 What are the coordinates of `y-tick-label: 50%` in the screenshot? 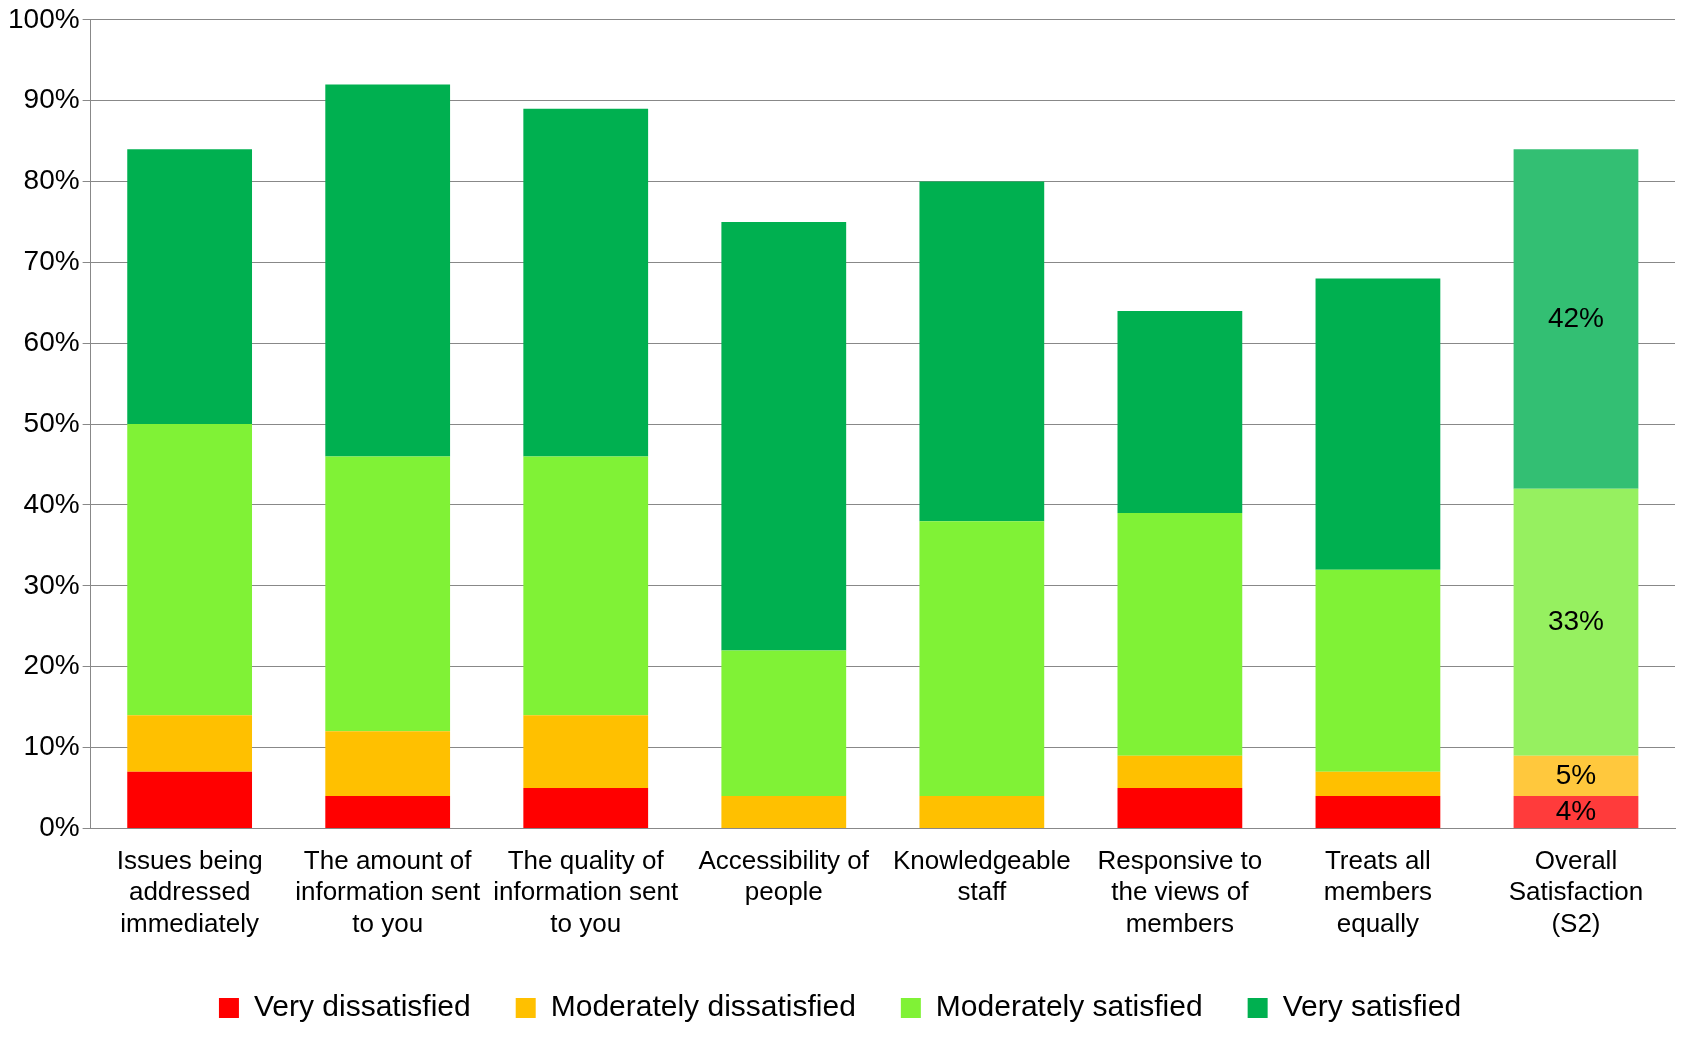 It's located at (51, 422).